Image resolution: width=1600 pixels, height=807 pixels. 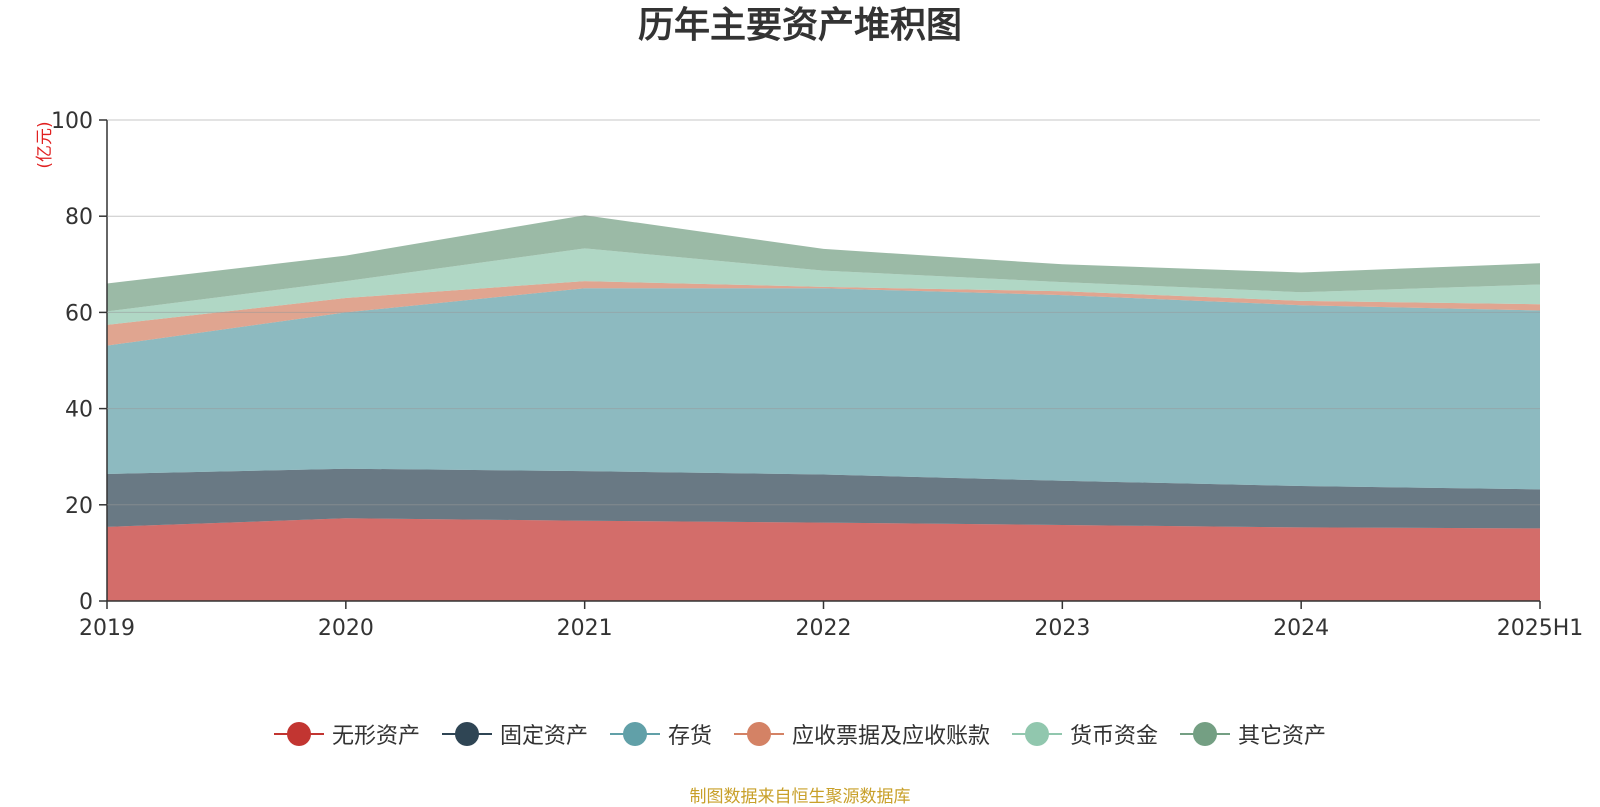 I want to click on chart-title: 历年主要资产堆积图, so click(x=799, y=25).